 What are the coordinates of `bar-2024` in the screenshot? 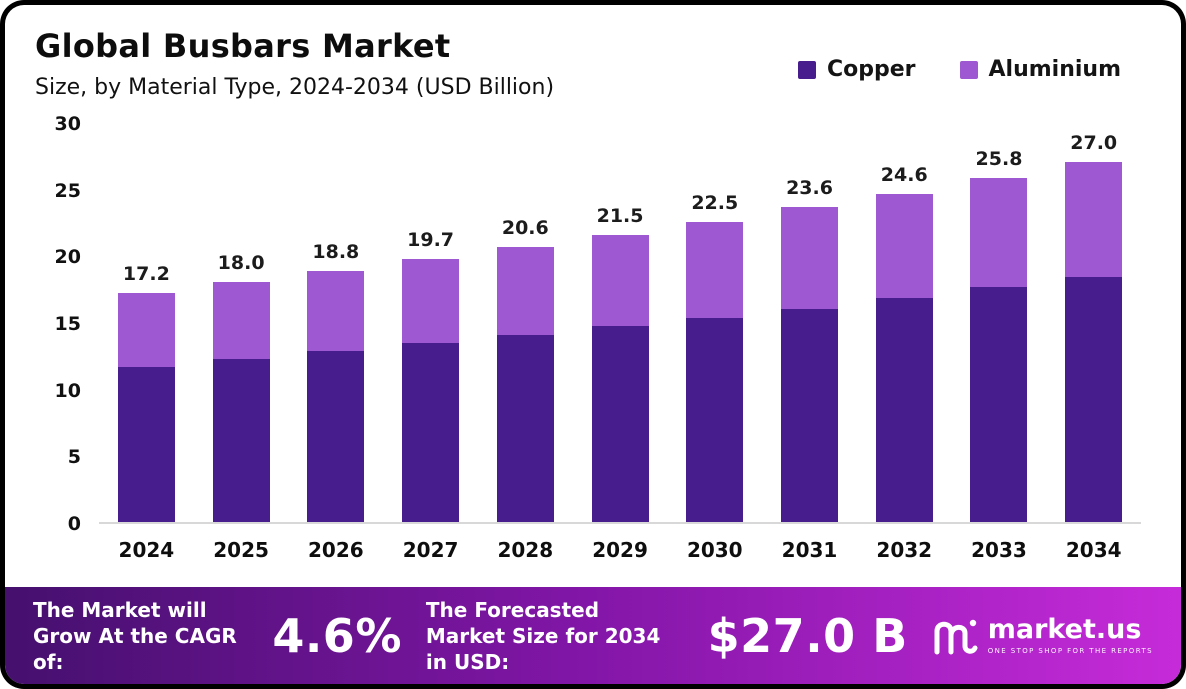 It's located at (146, 407).